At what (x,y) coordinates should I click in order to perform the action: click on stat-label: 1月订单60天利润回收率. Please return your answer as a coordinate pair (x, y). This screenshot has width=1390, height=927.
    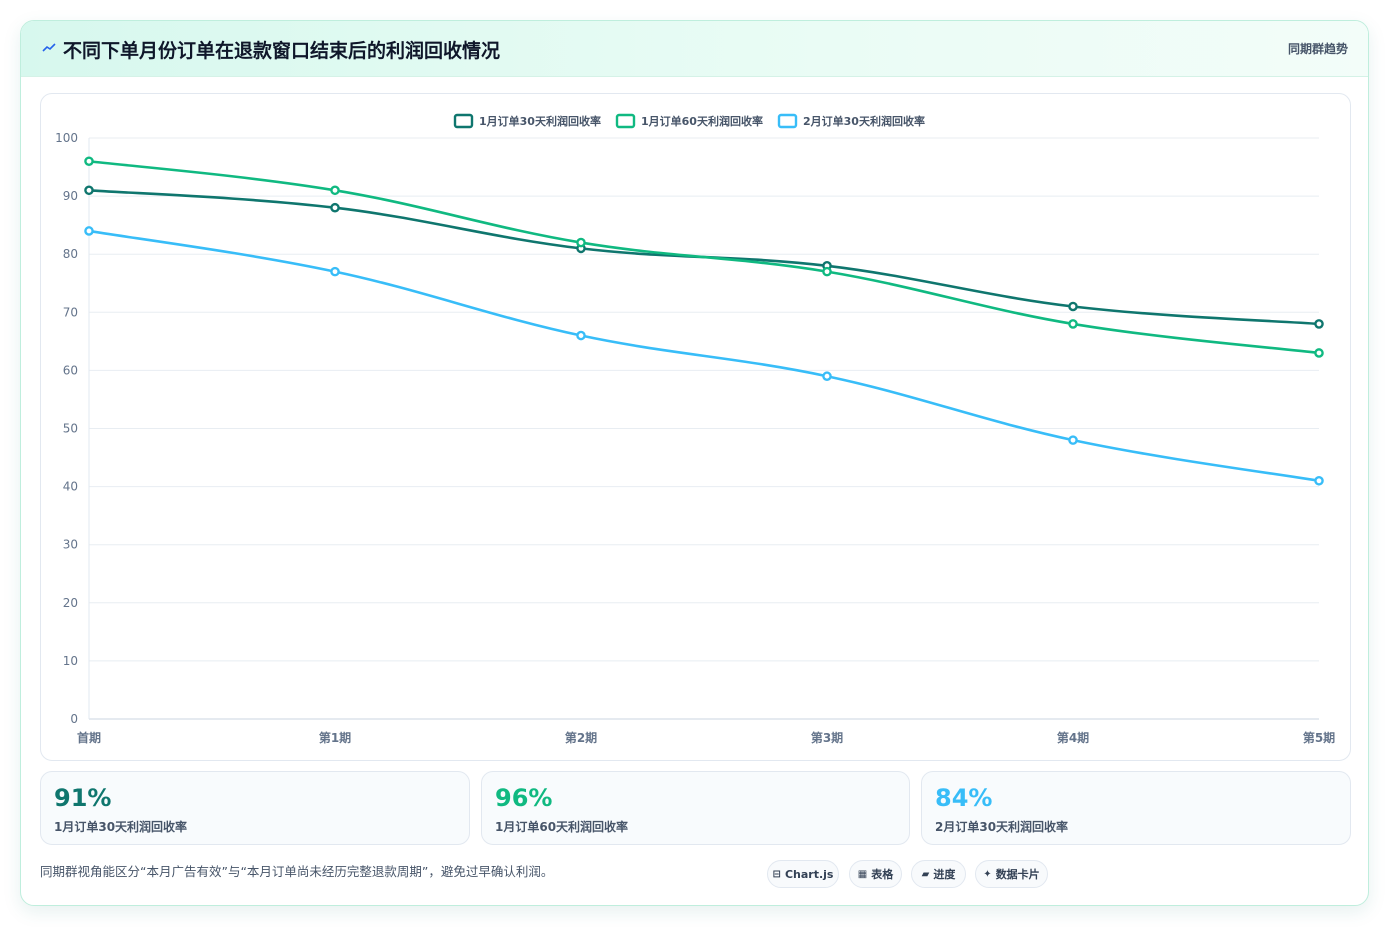
    Looking at the image, I should click on (562, 827).